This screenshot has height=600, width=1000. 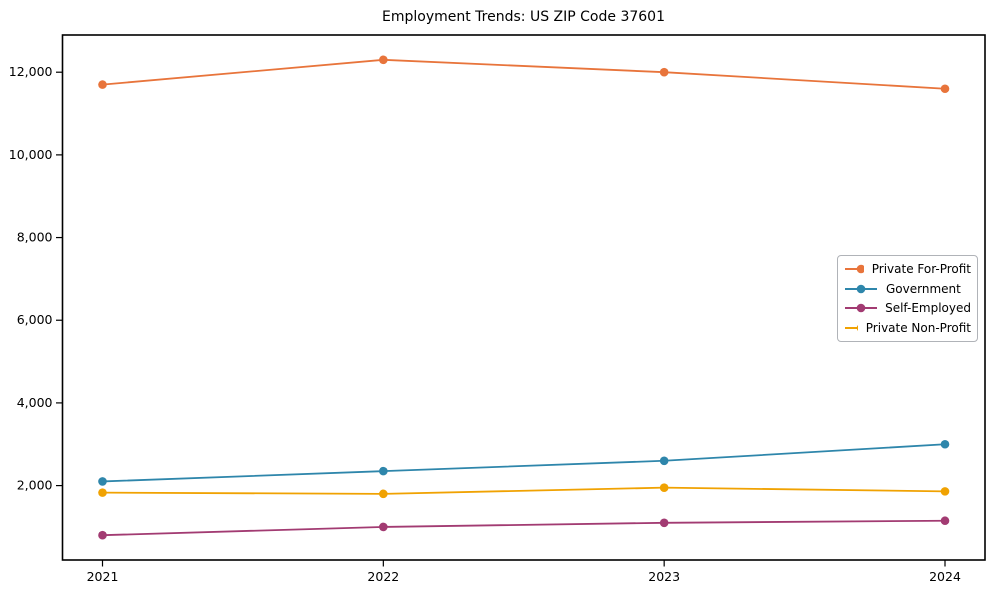 I want to click on legend-label: Government, so click(x=923, y=288).